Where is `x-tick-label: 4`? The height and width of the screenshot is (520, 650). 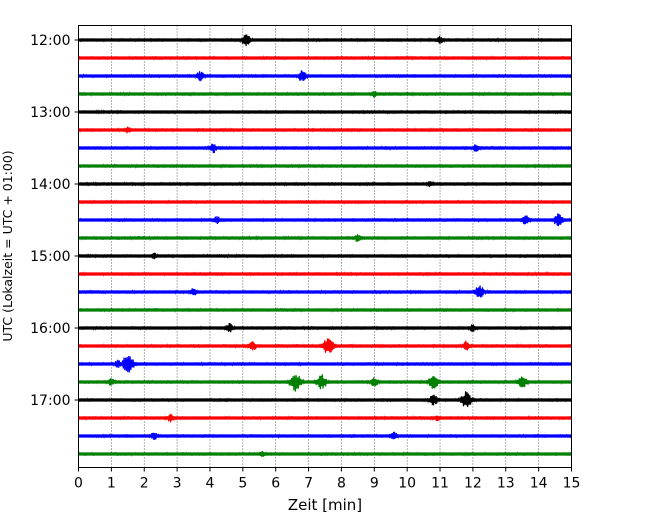
x-tick-label: 4 is located at coordinates (210, 484).